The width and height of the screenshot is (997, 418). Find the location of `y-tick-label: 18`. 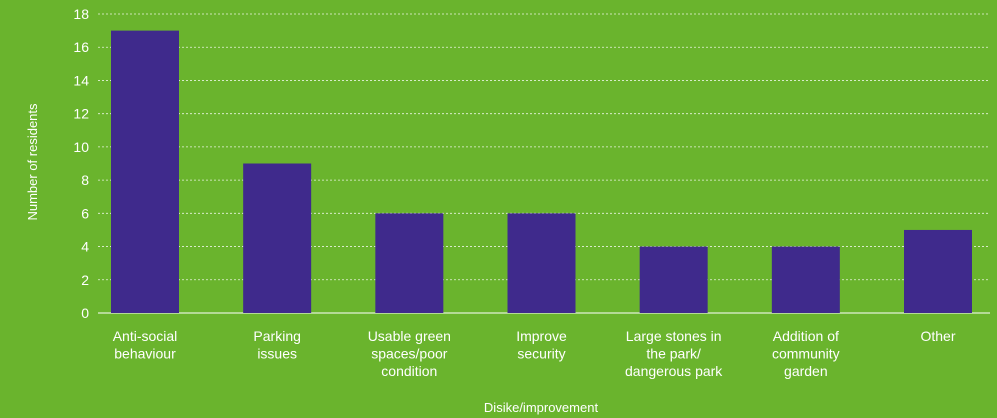

y-tick-label: 18 is located at coordinates (81, 14).